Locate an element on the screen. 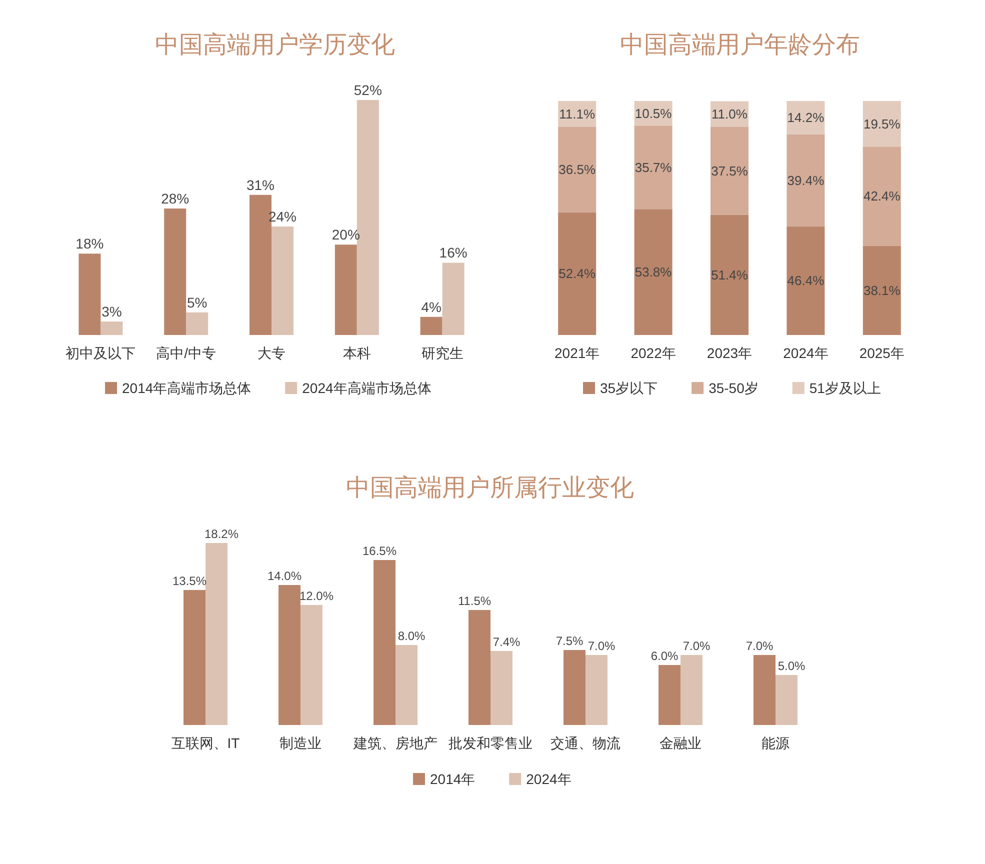  data-label: 3% is located at coordinates (112, 311).